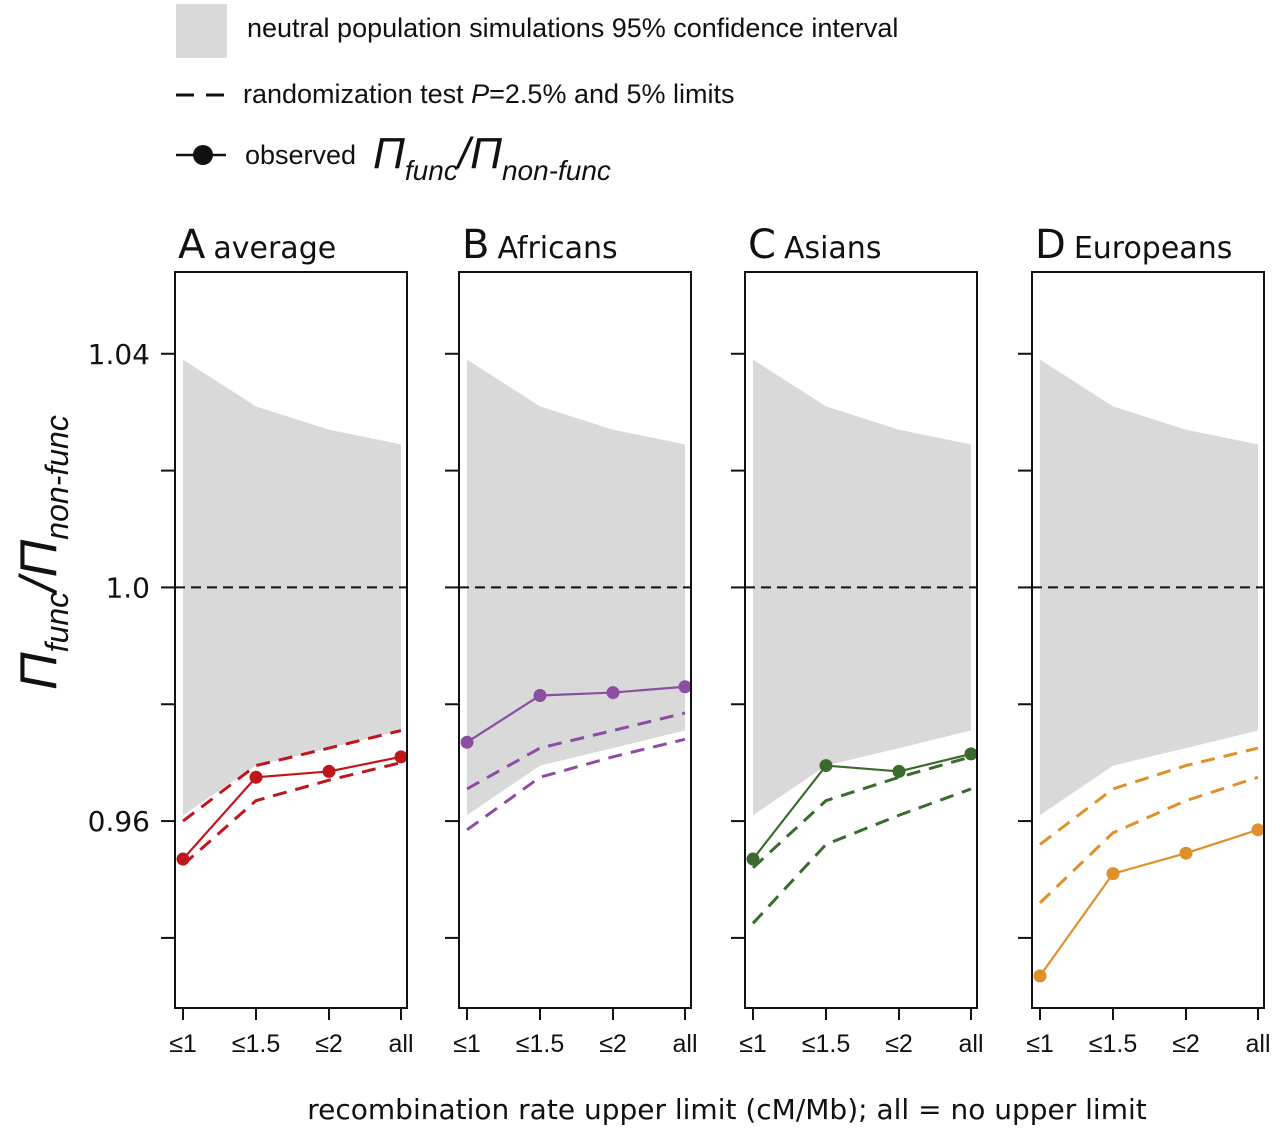  I want to click on legend-observed-ratio: Πfunc/Πnon-func, so click(492, 157).